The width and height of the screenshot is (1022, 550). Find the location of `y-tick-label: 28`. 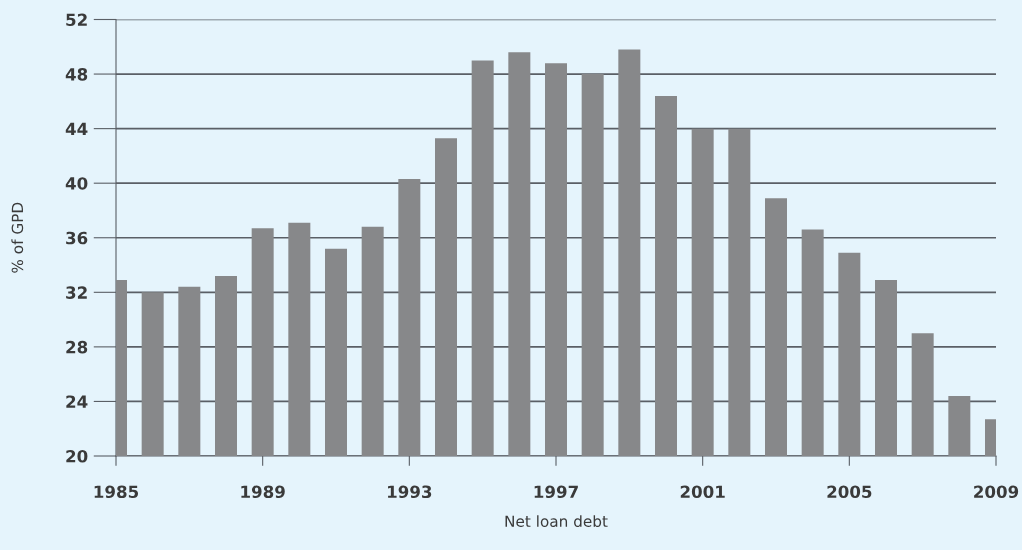

y-tick-label: 28 is located at coordinates (77, 347).